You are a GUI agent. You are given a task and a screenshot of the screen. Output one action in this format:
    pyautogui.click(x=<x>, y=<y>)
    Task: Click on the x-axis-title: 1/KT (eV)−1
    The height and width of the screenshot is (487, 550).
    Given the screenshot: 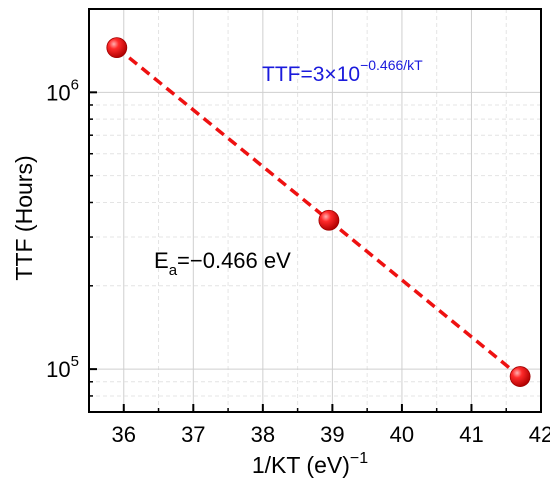 What is the action you would take?
    pyautogui.click(x=310, y=464)
    